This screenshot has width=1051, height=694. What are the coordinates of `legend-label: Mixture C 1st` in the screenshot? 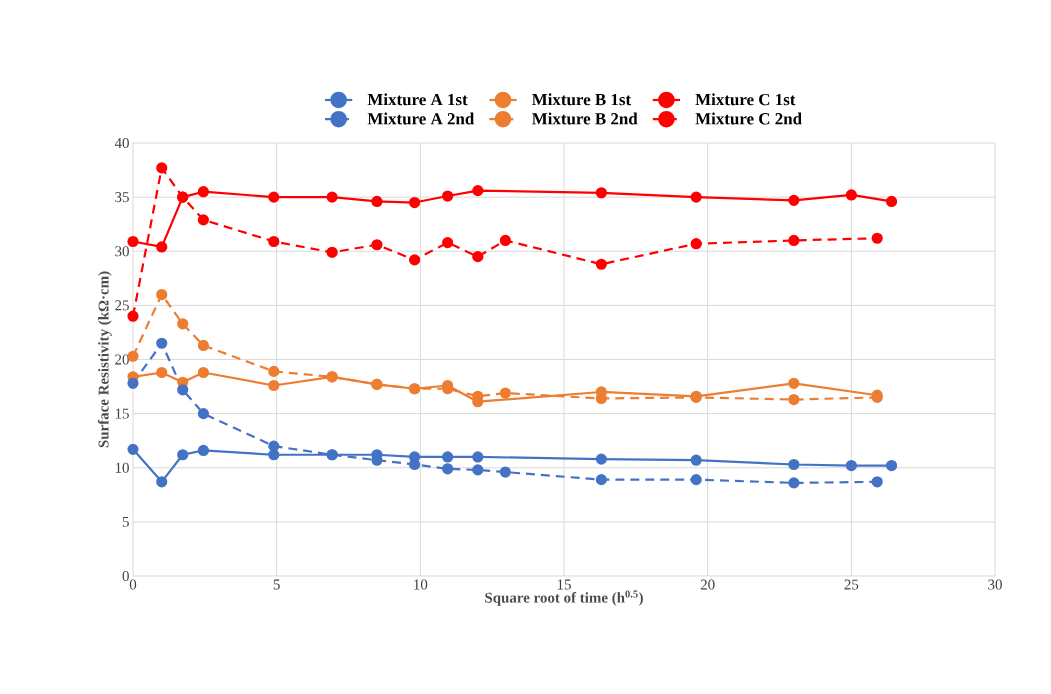 It's located at (745, 99).